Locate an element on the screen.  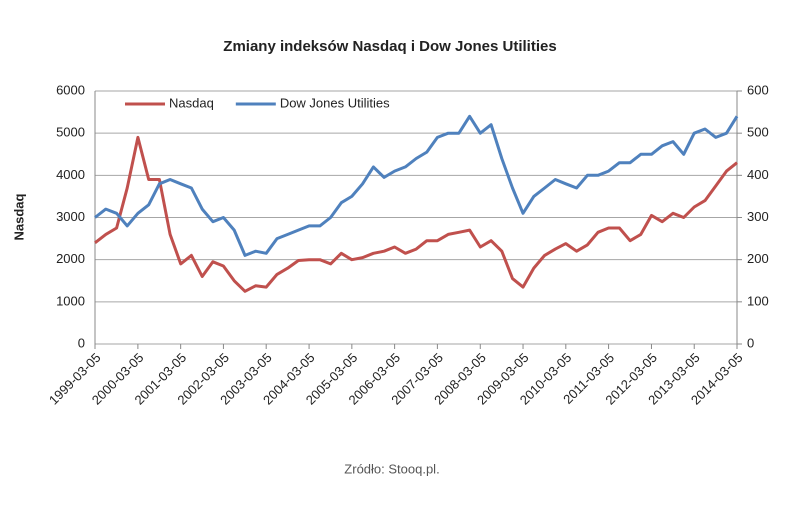
y-tick-label: 0 is located at coordinates (81, 342).